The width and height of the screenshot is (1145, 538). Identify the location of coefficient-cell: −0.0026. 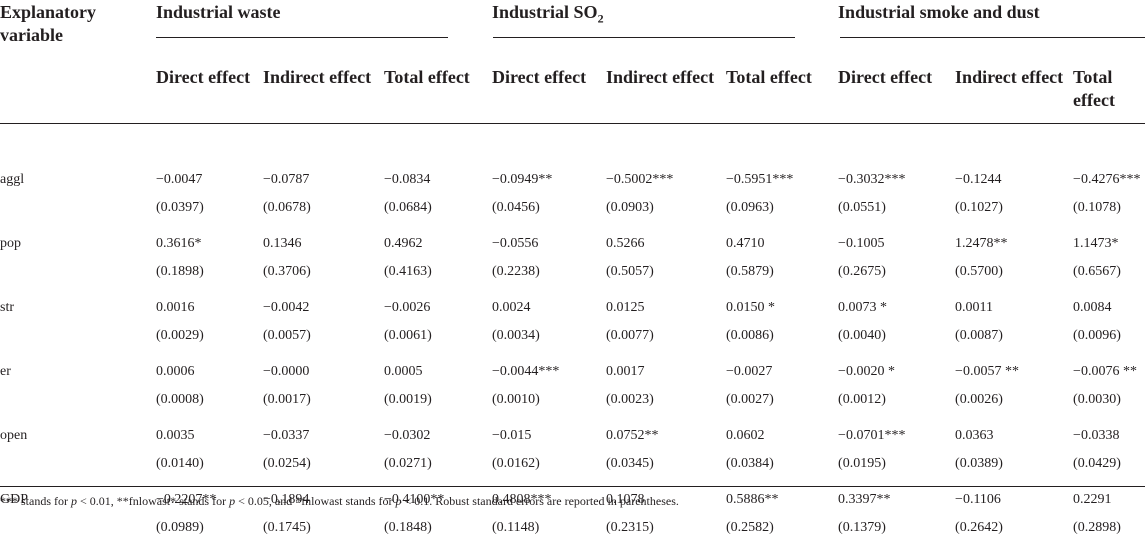
(407, 307).